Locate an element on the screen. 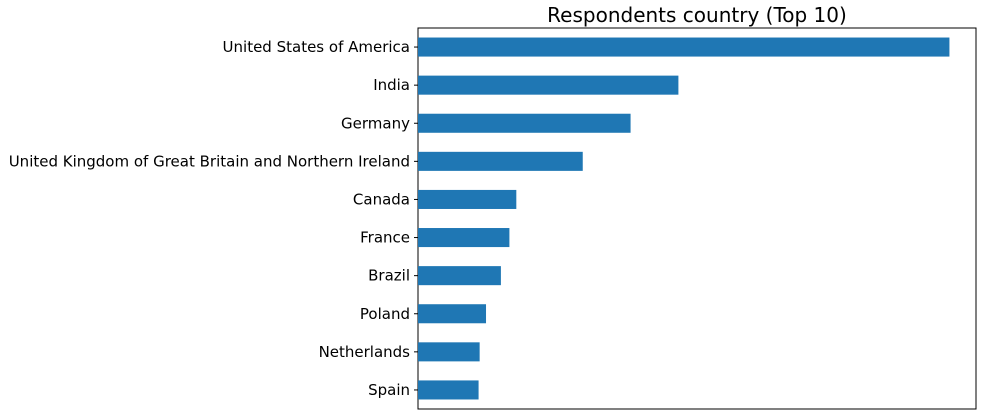 Image resolution: width=983 pixels, height=419 pixels. bar-france is located at coordinates (464, 238).